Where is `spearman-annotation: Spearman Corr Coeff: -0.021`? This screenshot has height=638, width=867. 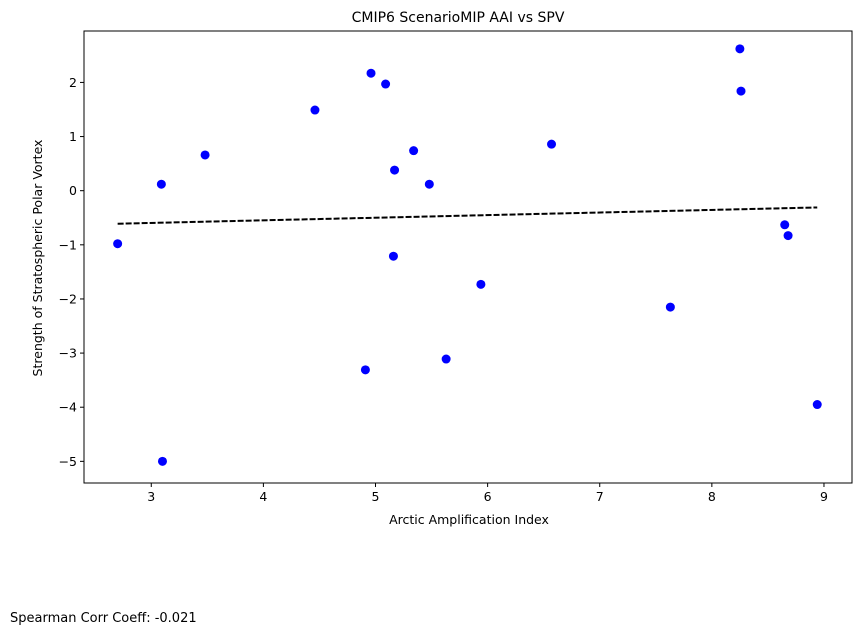
spearman-annotation: Spearman Corr Coeff: -0.021 is located at coordinates (103, 618).